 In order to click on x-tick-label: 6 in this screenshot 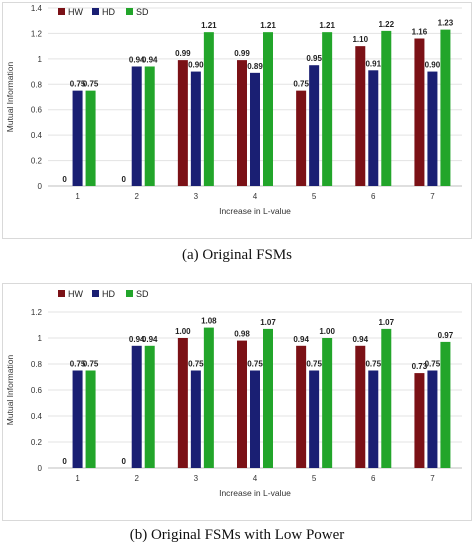, I will do `click(373, 196)`.